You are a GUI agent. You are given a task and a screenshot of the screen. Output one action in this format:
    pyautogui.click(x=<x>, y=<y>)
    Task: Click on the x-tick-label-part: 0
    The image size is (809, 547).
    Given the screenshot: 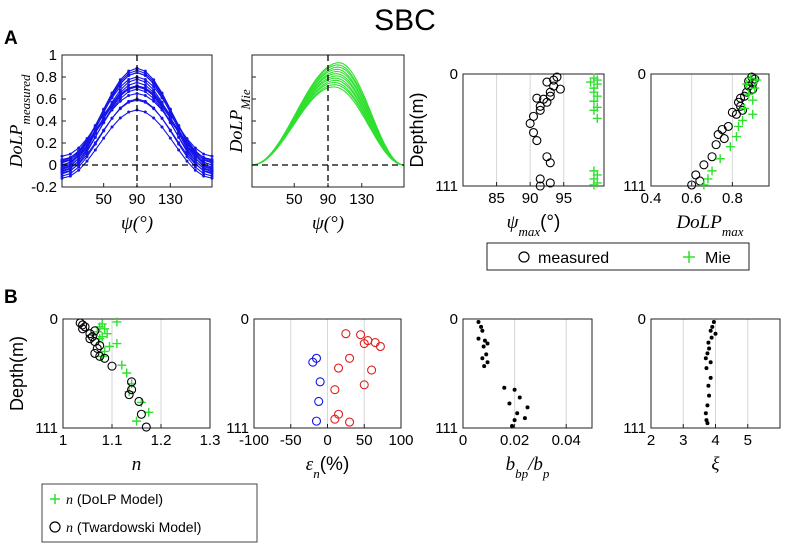 What is the action you would take?
    pyautogui.click(x=327, y=440)
    